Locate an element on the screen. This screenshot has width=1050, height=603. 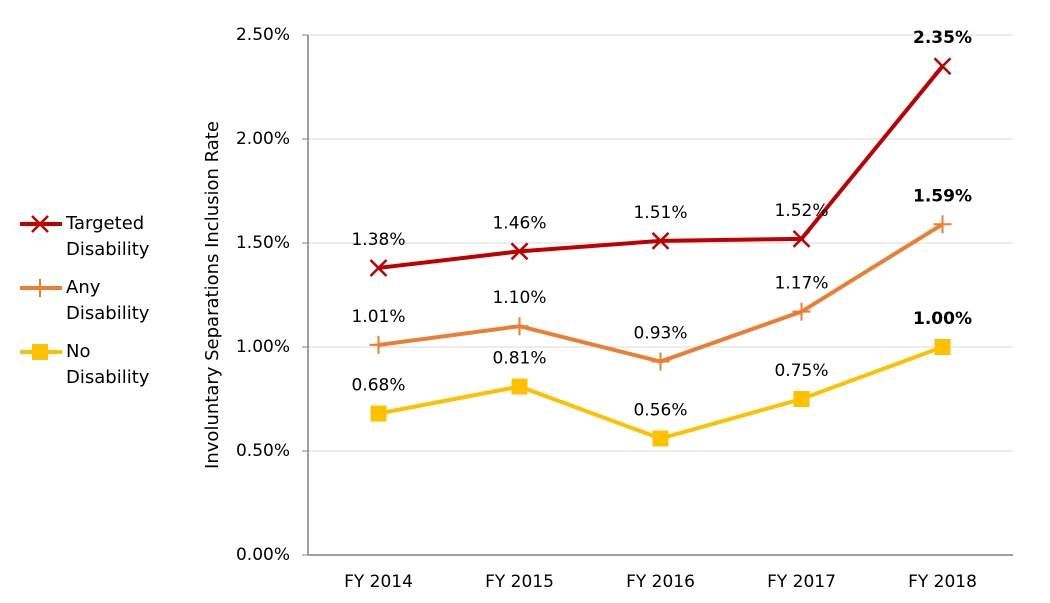
data-label: 0.68% is located at coordinates (378, 386).